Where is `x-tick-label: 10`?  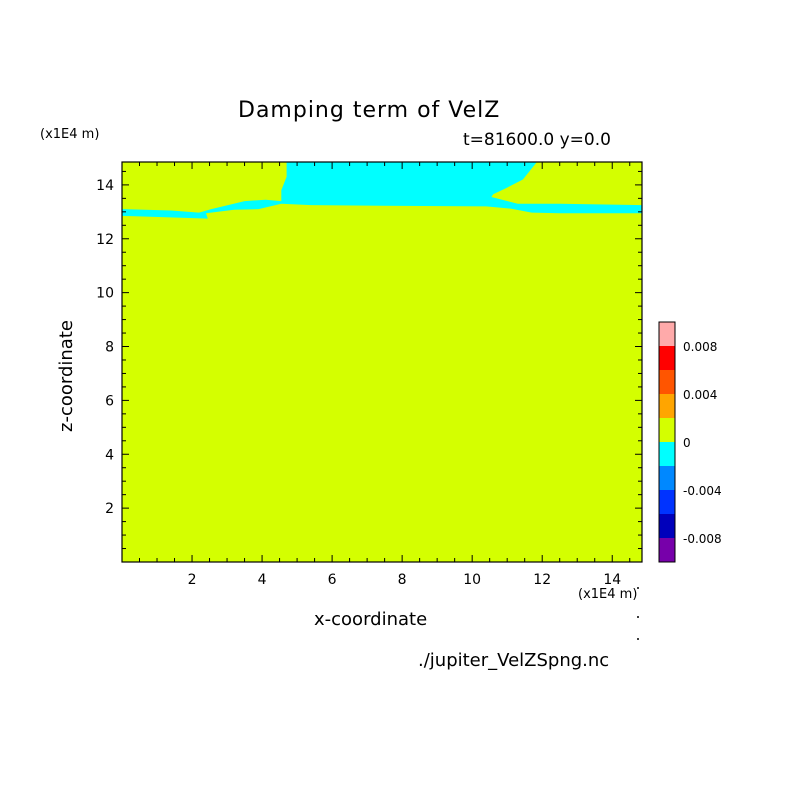 x-tick-label: 10 is located at coordinates (472, 580).